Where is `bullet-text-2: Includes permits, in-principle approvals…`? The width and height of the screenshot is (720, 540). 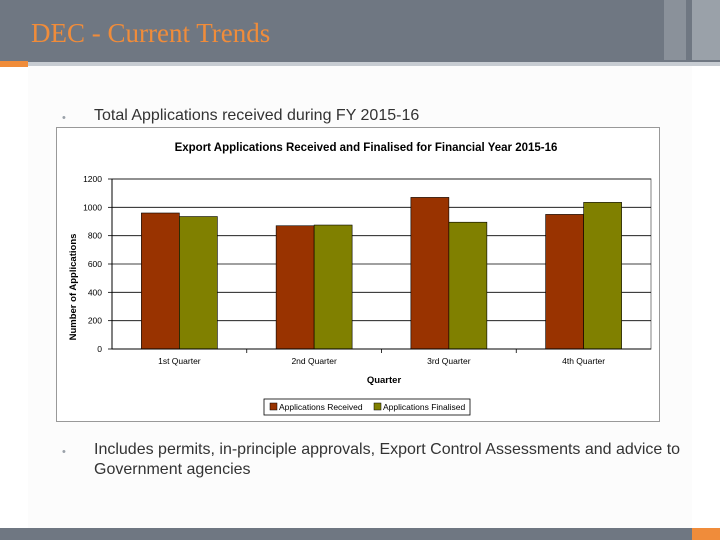
bullet-text-2: Includes permits, in-principle approvals… is located at coordinates (387, 459).